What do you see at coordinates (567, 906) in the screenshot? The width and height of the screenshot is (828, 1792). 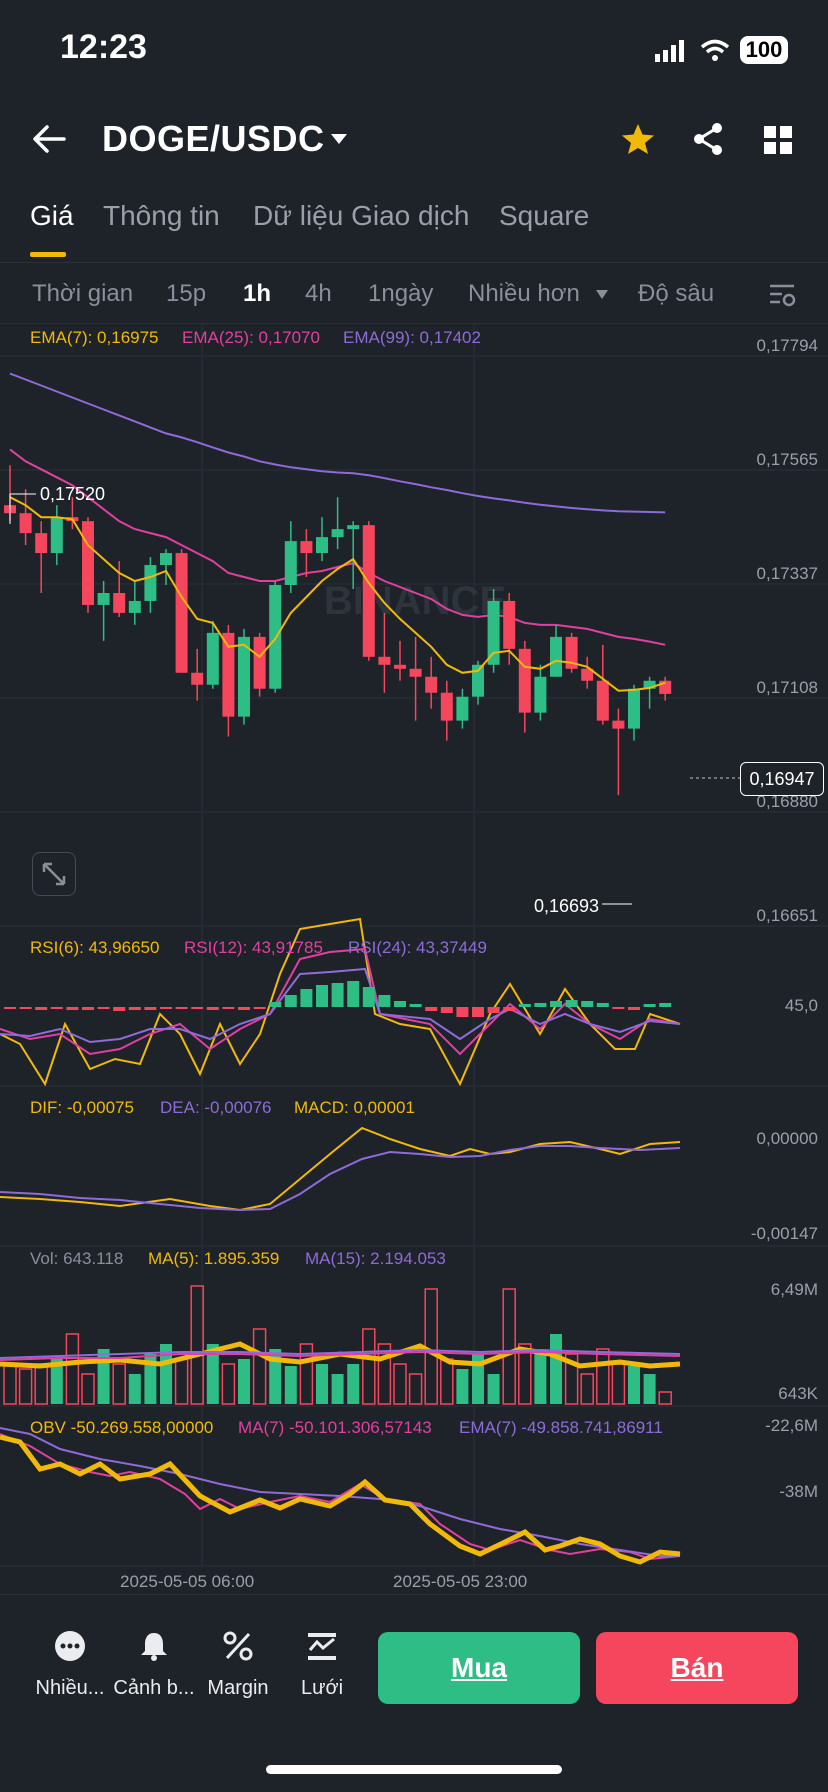 I see `low-price-label: 0,16693` at bounding box center [567, 906].